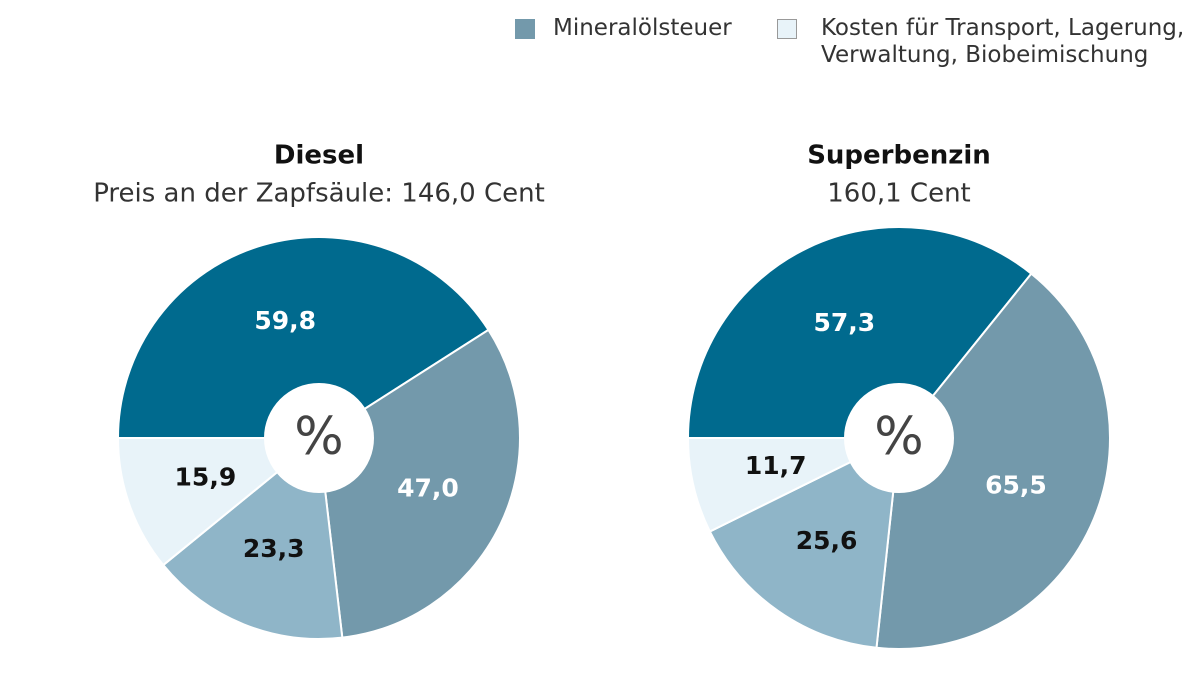 This screenshot has width=1200, height=675. What do you see at coordinates (827, 540) in the screenshot?
I see `value-label: 25,6` at bounding box center [827, 540].